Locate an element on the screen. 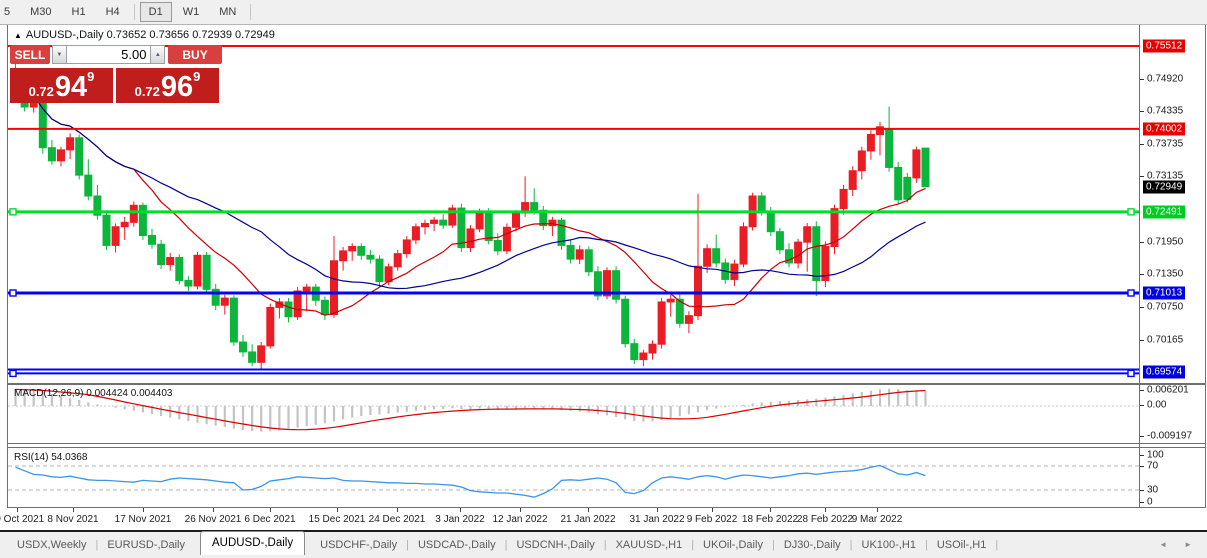  pane-separator-rsi-top is located at coordinates (606, 443).